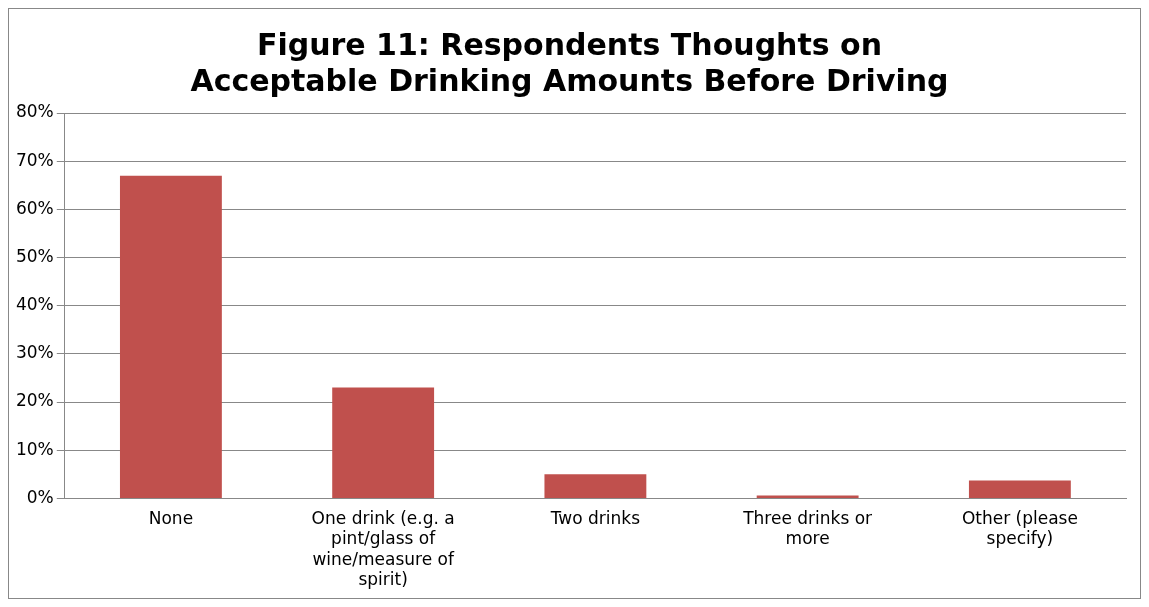 Image resolution: width=1149 pixels, height=607 pixels. I want to click on y-tick-label: 70%, so click(34, 159).